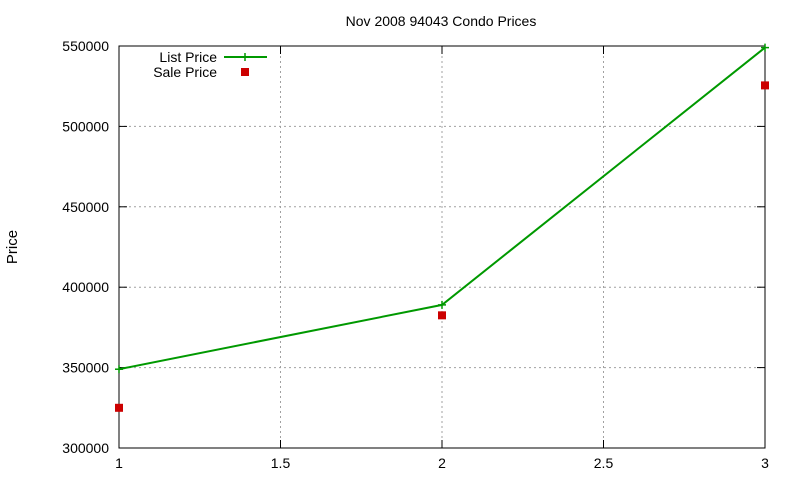  I want to click on chart-title: Nov 2008 94043 Condo Prices, so click(441, 21).